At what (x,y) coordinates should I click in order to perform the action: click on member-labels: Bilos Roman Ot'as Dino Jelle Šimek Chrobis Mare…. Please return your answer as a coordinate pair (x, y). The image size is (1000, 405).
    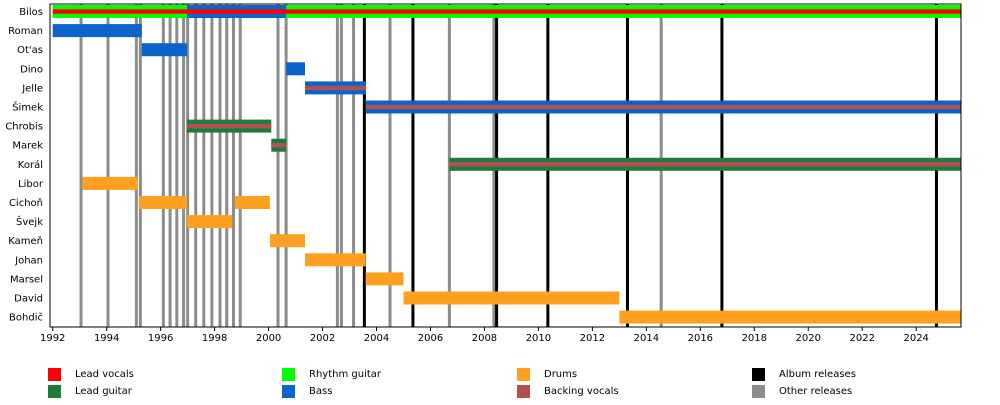
    Looking at the image, I should click on (24, 165).